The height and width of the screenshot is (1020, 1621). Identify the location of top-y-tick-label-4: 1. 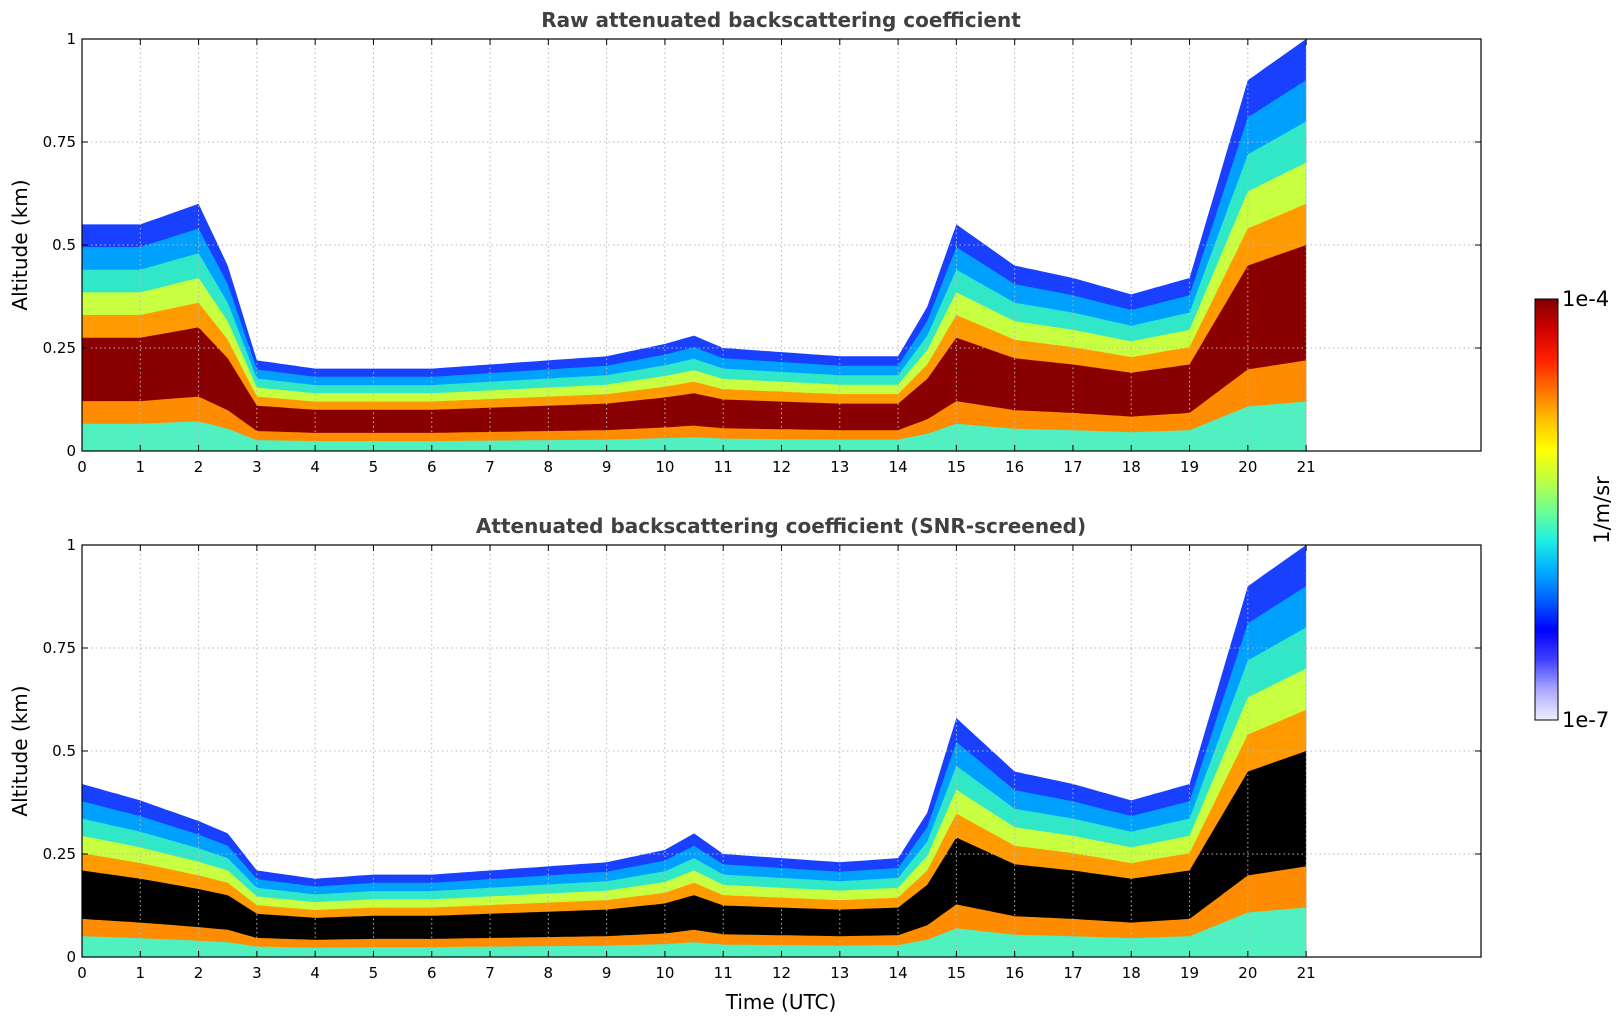
(71, 39).